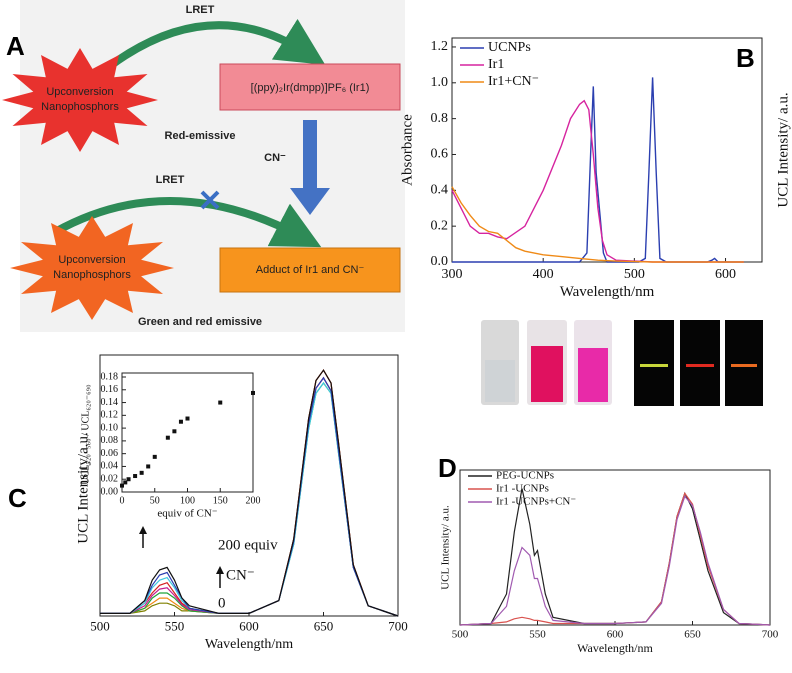 This screenshot has height=673, width=792. Describe the element at coordinates (220, 500) in the screenshot. I see `x-tick-label: 150` at that location.